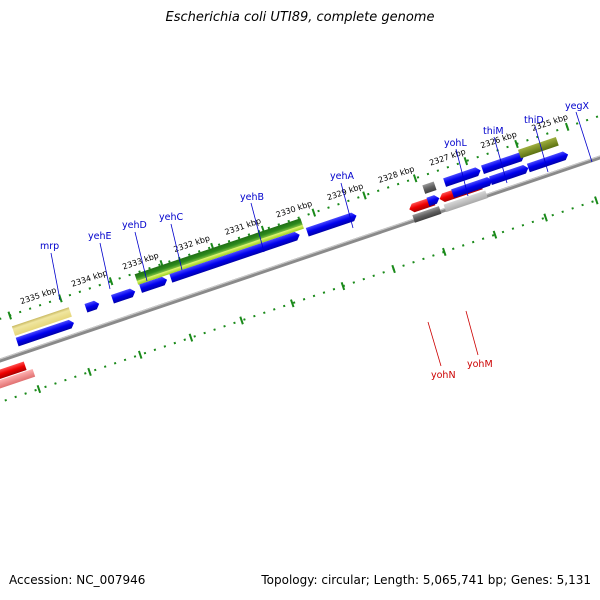  Describe the element at coordinates (153, 284) in the screenshot. I see `gene-arrow-yehC` at that location.